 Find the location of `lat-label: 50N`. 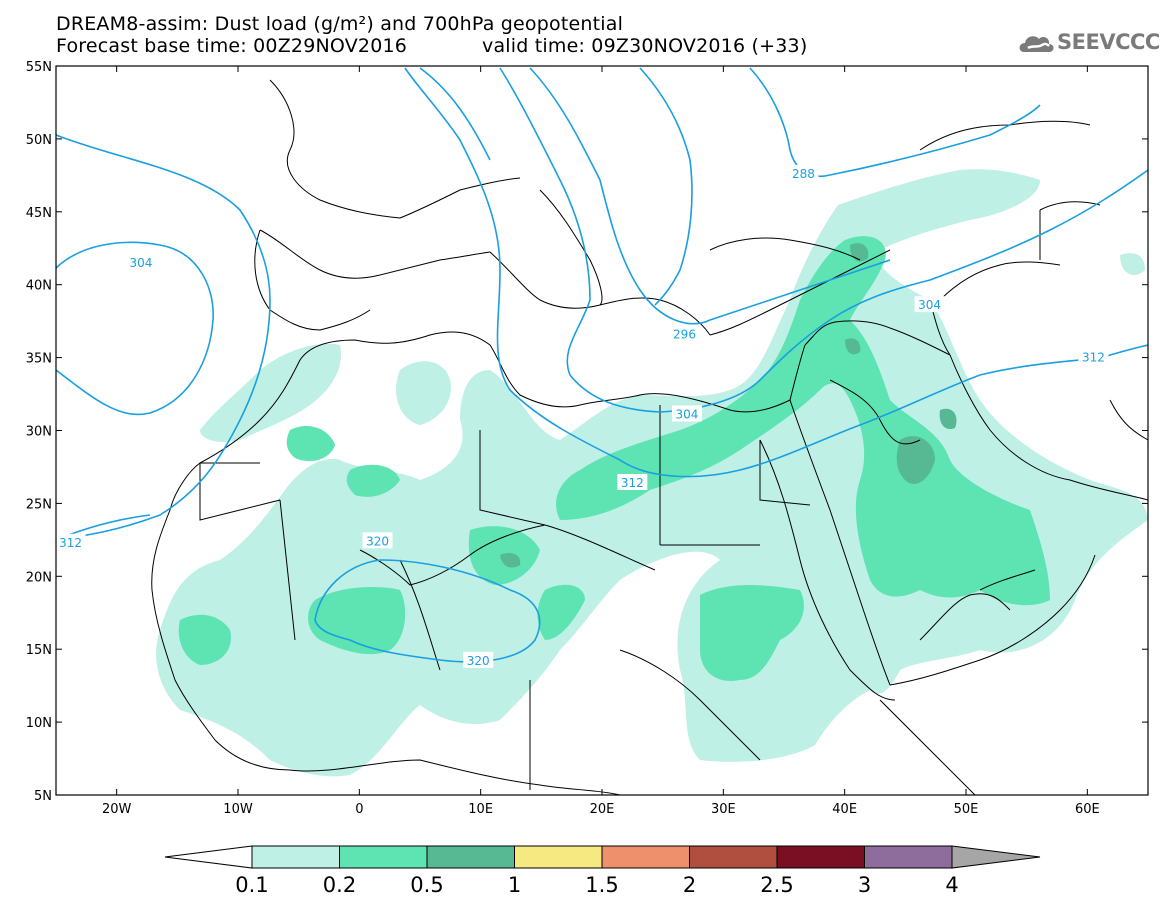

lat-label: 50N is located at coordinates (39, 140).